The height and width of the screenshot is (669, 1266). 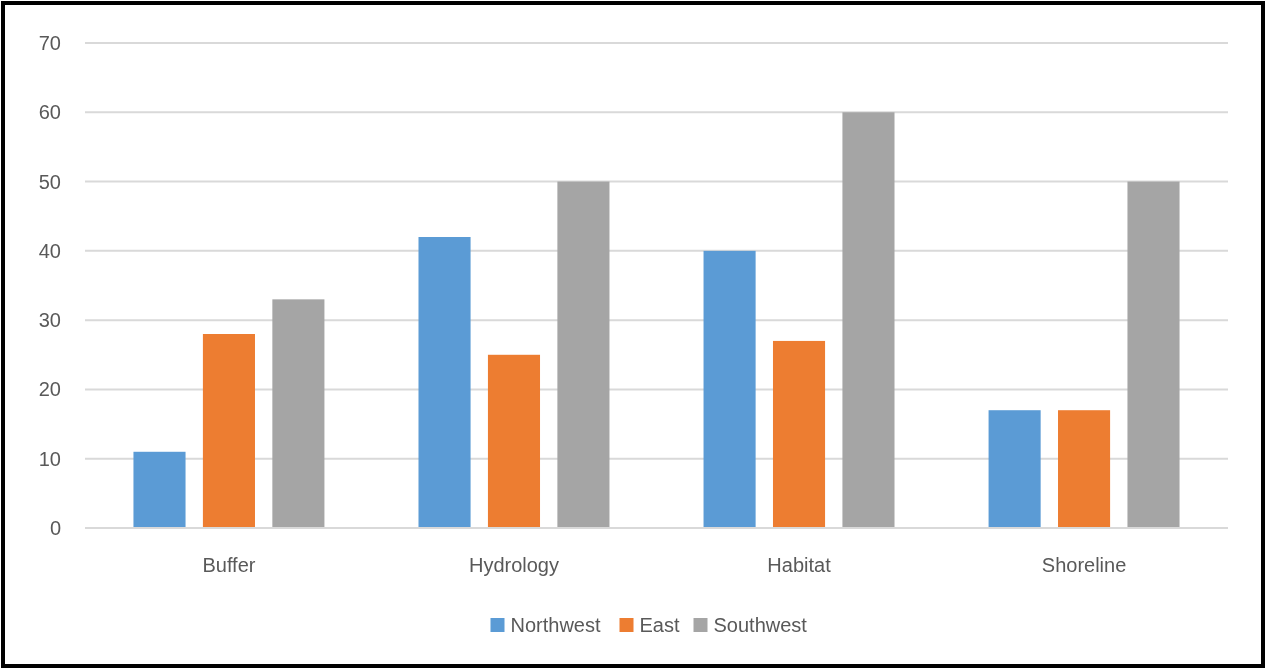 What do you see at coordinates (49, 458) in the screenshot?
I see `y-tick-label: 10` at bounding box center [49, 458].